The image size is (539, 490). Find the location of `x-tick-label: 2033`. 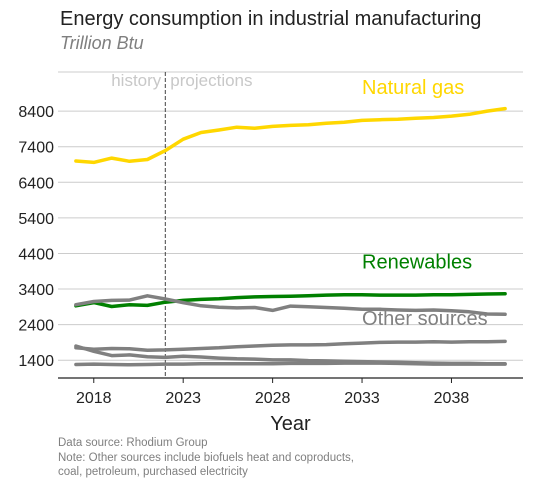

x-tick-label: 2033 is located at coordinates (362, 398).